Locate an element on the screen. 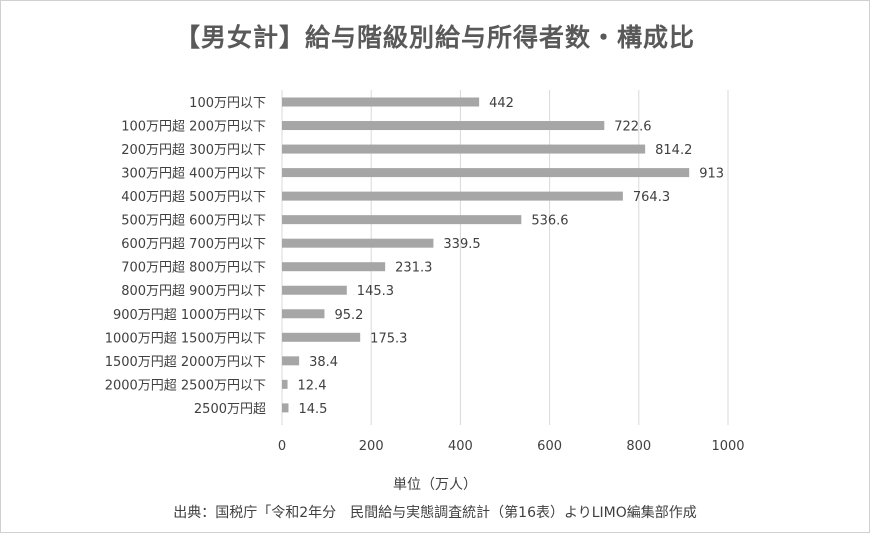 This screenshot has width=870, height=533. category-label-12: 2000万円超 2500万円以下 is located at coordinates (185, 385).